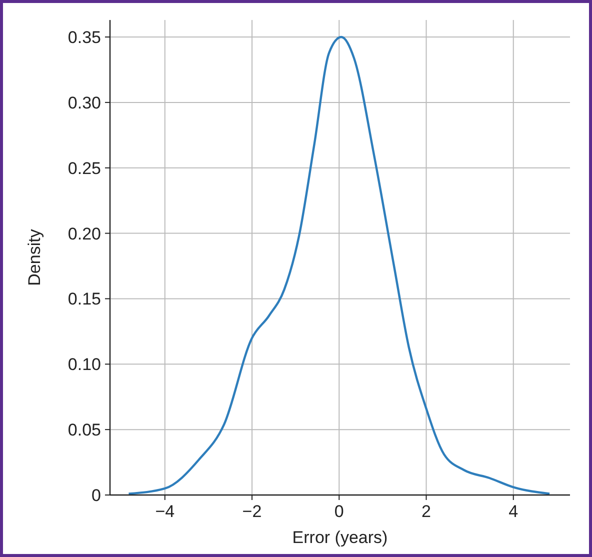 This screenshot has width=592, height=557. What do you see at coordinates (165, 511) in the screenshot?
I see `x-tick-label: −4` at bounding box center [165, 511].